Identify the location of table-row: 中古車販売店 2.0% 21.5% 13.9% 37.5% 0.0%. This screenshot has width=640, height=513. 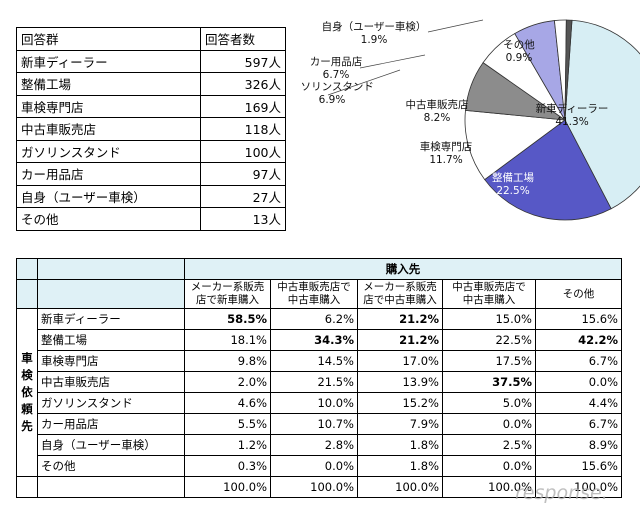
(319, 382).